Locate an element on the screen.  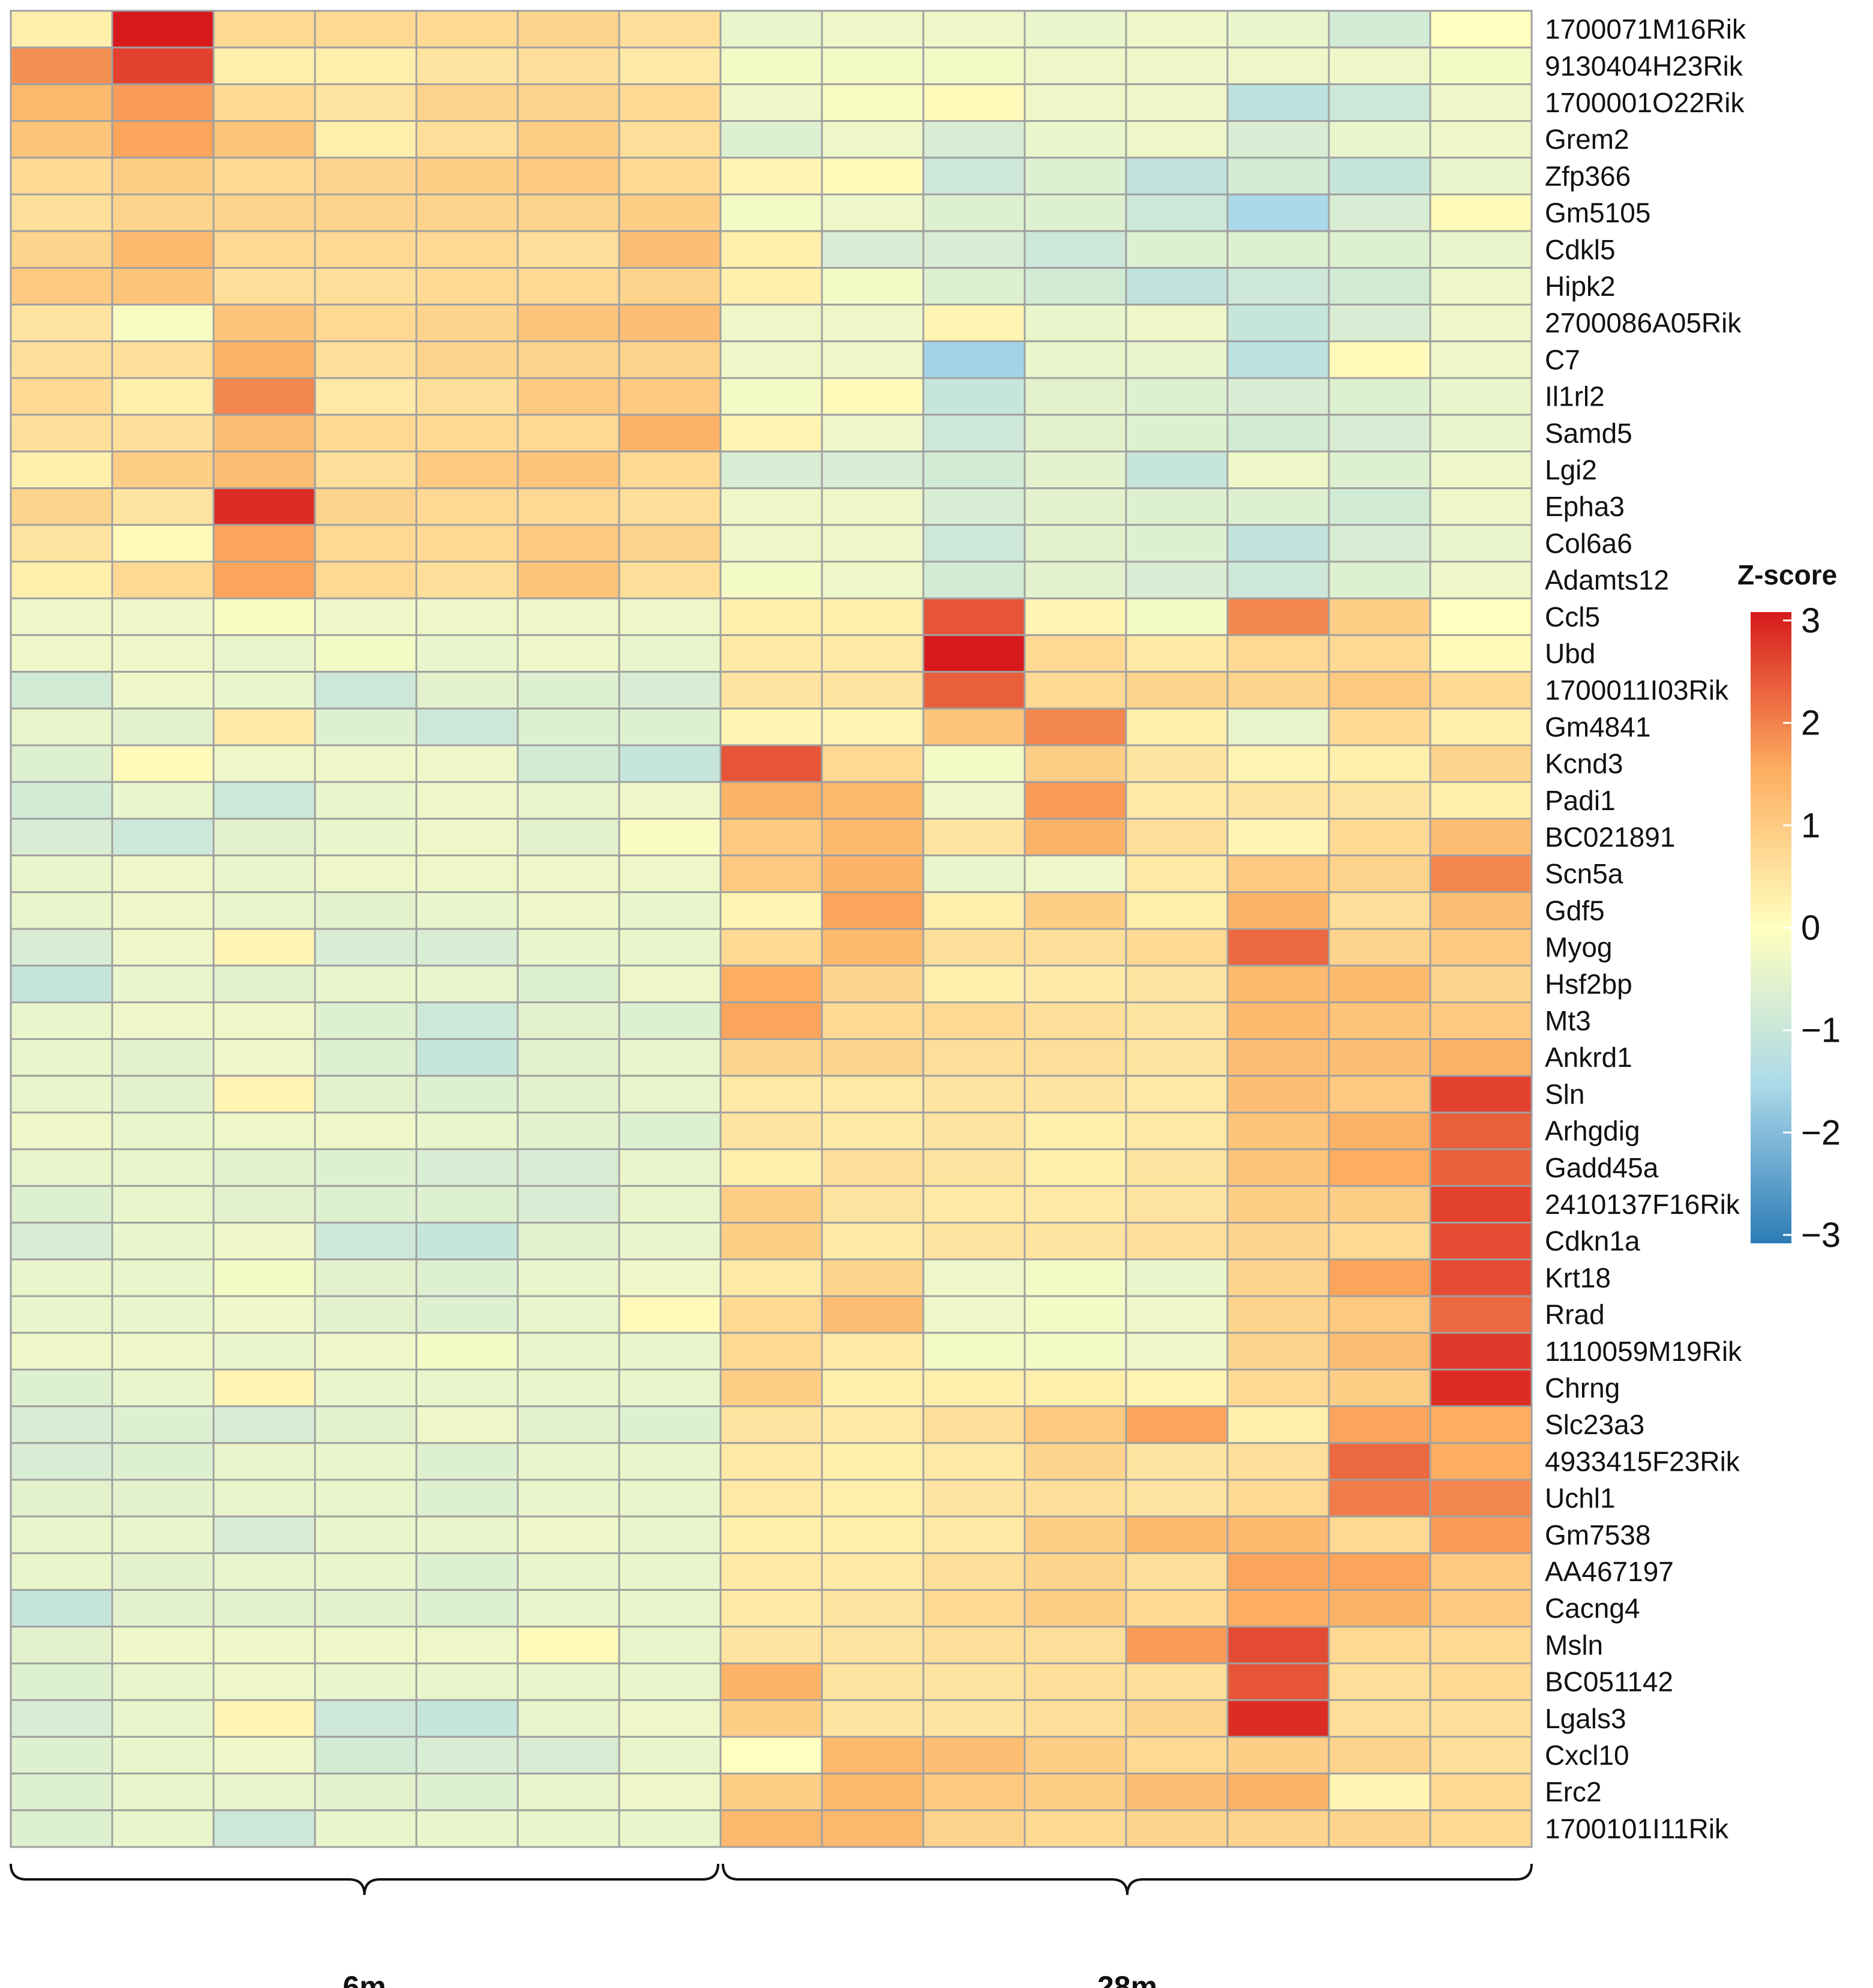
legend-tick-label: −3 is located at coordinates (1821, 1235).